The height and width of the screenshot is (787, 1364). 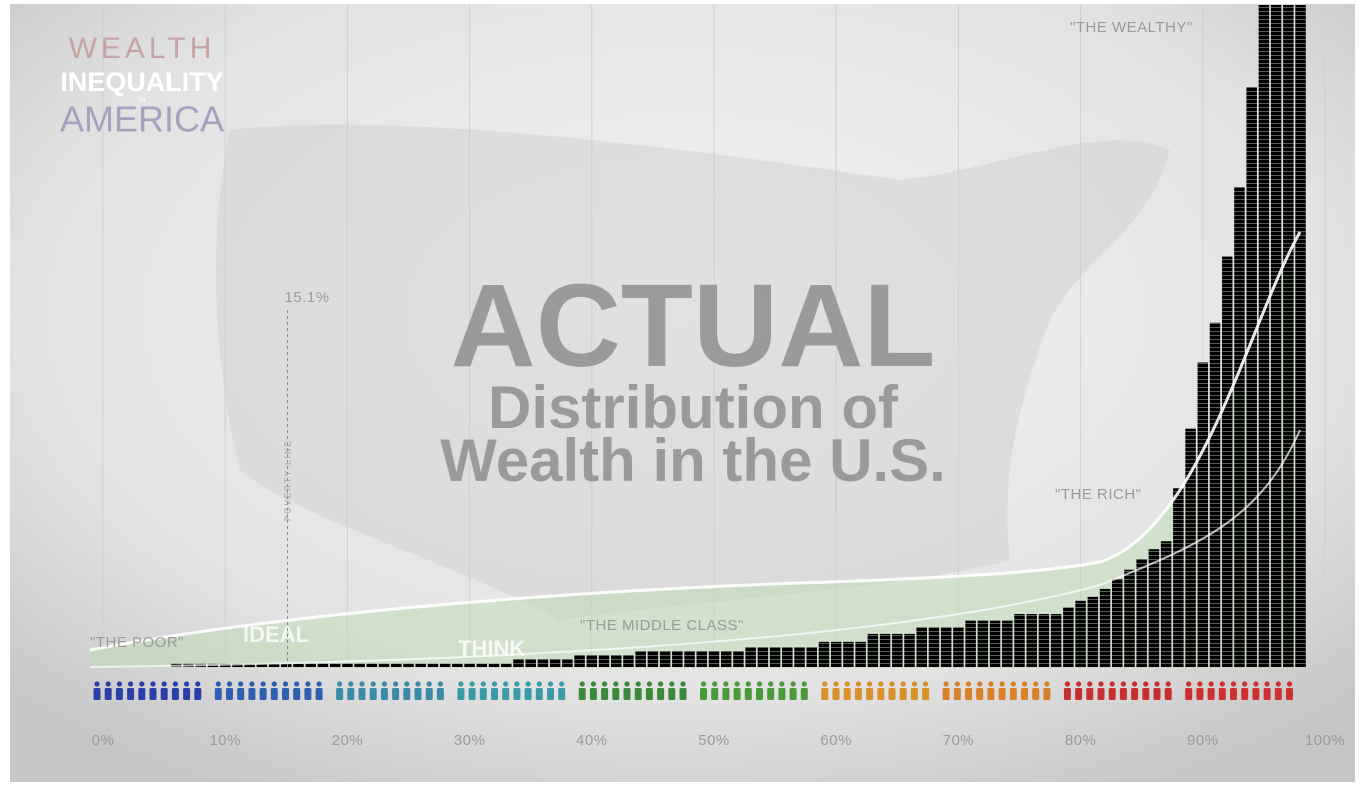 What do you see at coordinates (225, 740) in the screenshot?
I see `x-tick-label: 10%` at bounding box center [225, 740].